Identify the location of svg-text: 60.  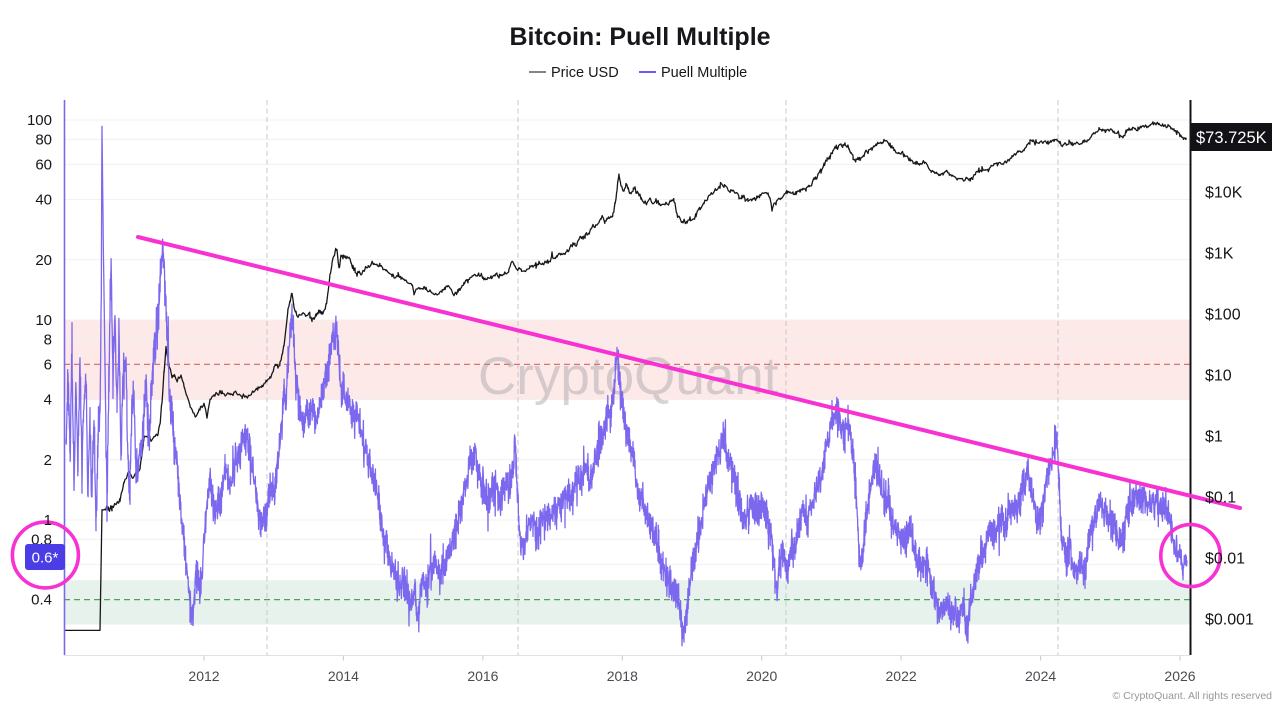
(43, 164).